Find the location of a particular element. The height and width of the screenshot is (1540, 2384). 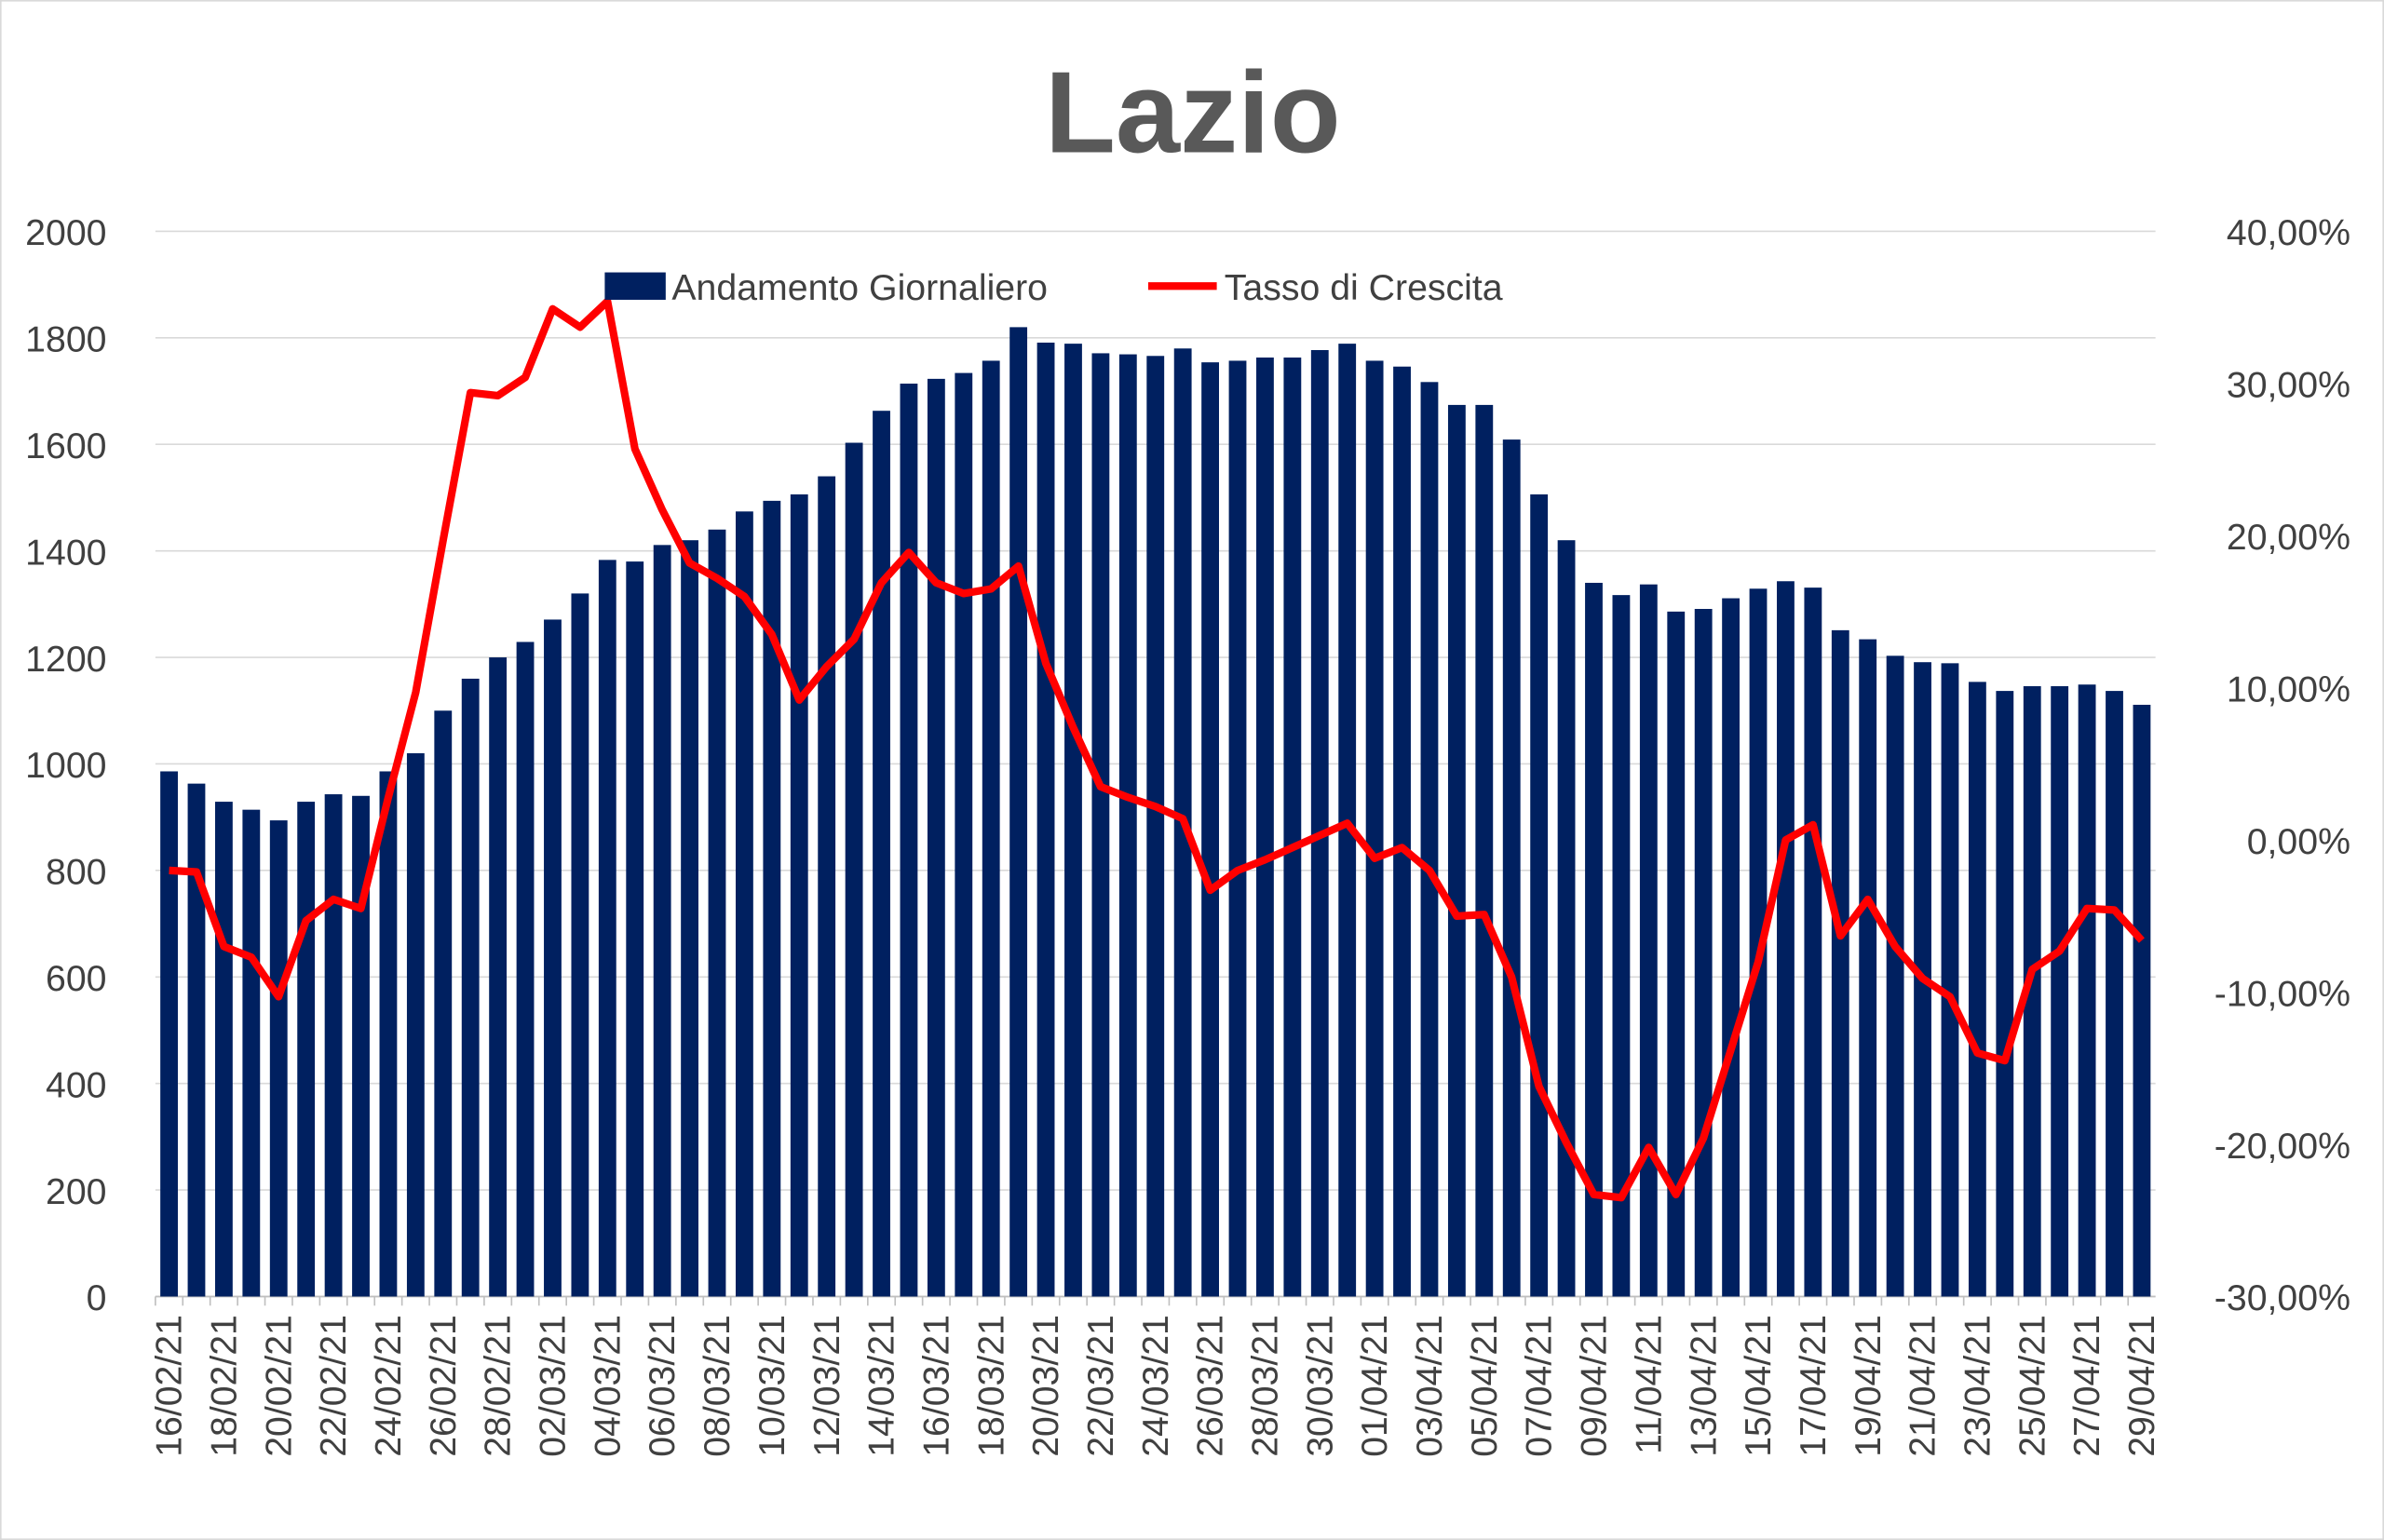

x-tick-label: 17/04/21 is located at coordinates (1813, 1386).